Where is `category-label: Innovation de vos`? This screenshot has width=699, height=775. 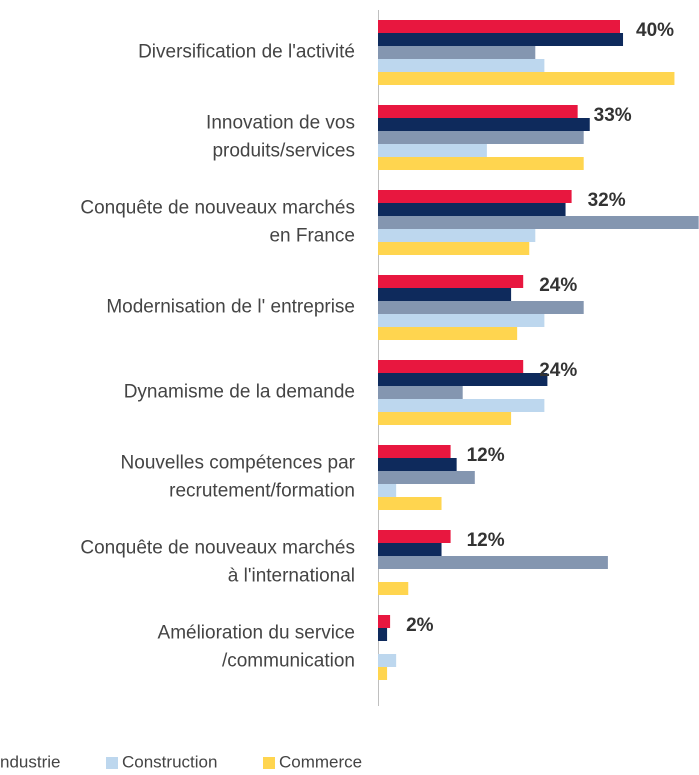
category-label: Innovation de vos is located at coordinates (280, 123).